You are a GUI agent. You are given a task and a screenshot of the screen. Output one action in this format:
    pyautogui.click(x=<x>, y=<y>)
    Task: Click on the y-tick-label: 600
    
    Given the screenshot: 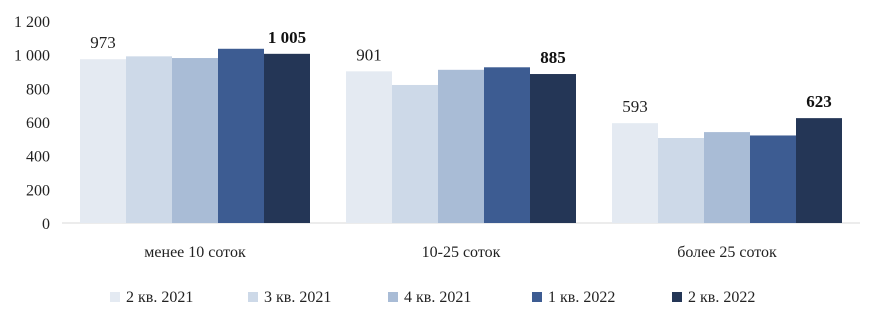 What is the action you would take?
    pyautogui.click(x=38, y=123)
    